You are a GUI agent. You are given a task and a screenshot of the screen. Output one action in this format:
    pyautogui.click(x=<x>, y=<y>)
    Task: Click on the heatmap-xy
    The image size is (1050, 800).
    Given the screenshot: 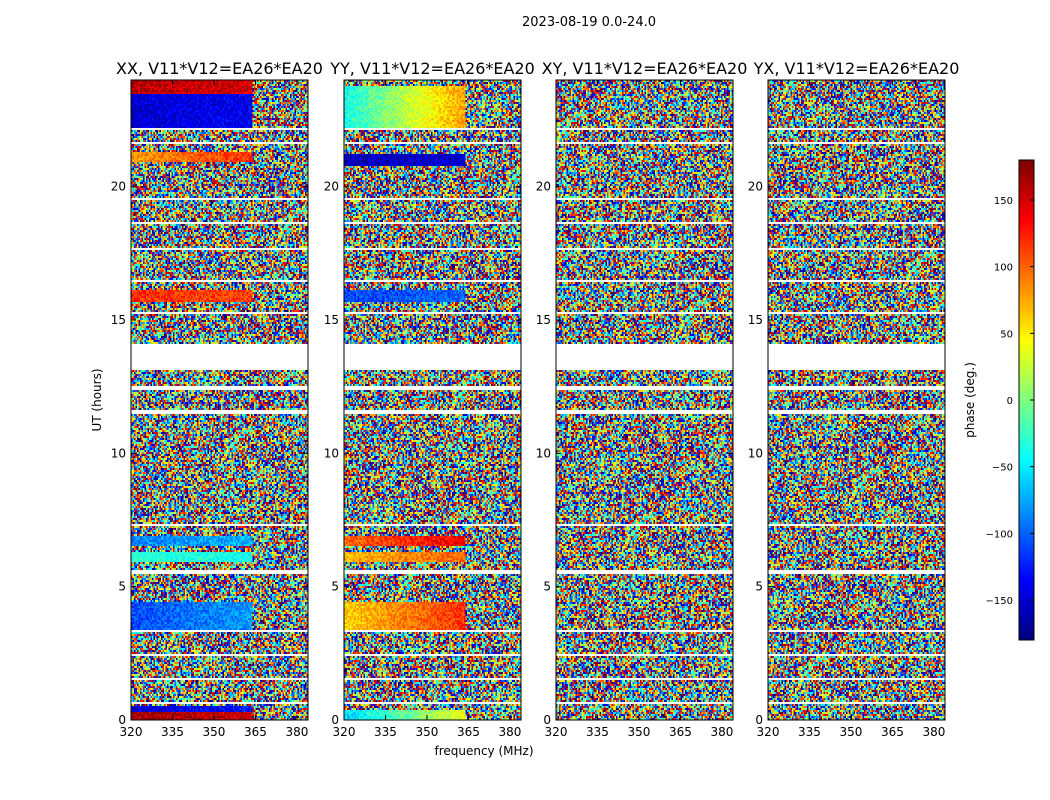 What is the action you would take?
    pyautogui.click(x=644, y=400)
    